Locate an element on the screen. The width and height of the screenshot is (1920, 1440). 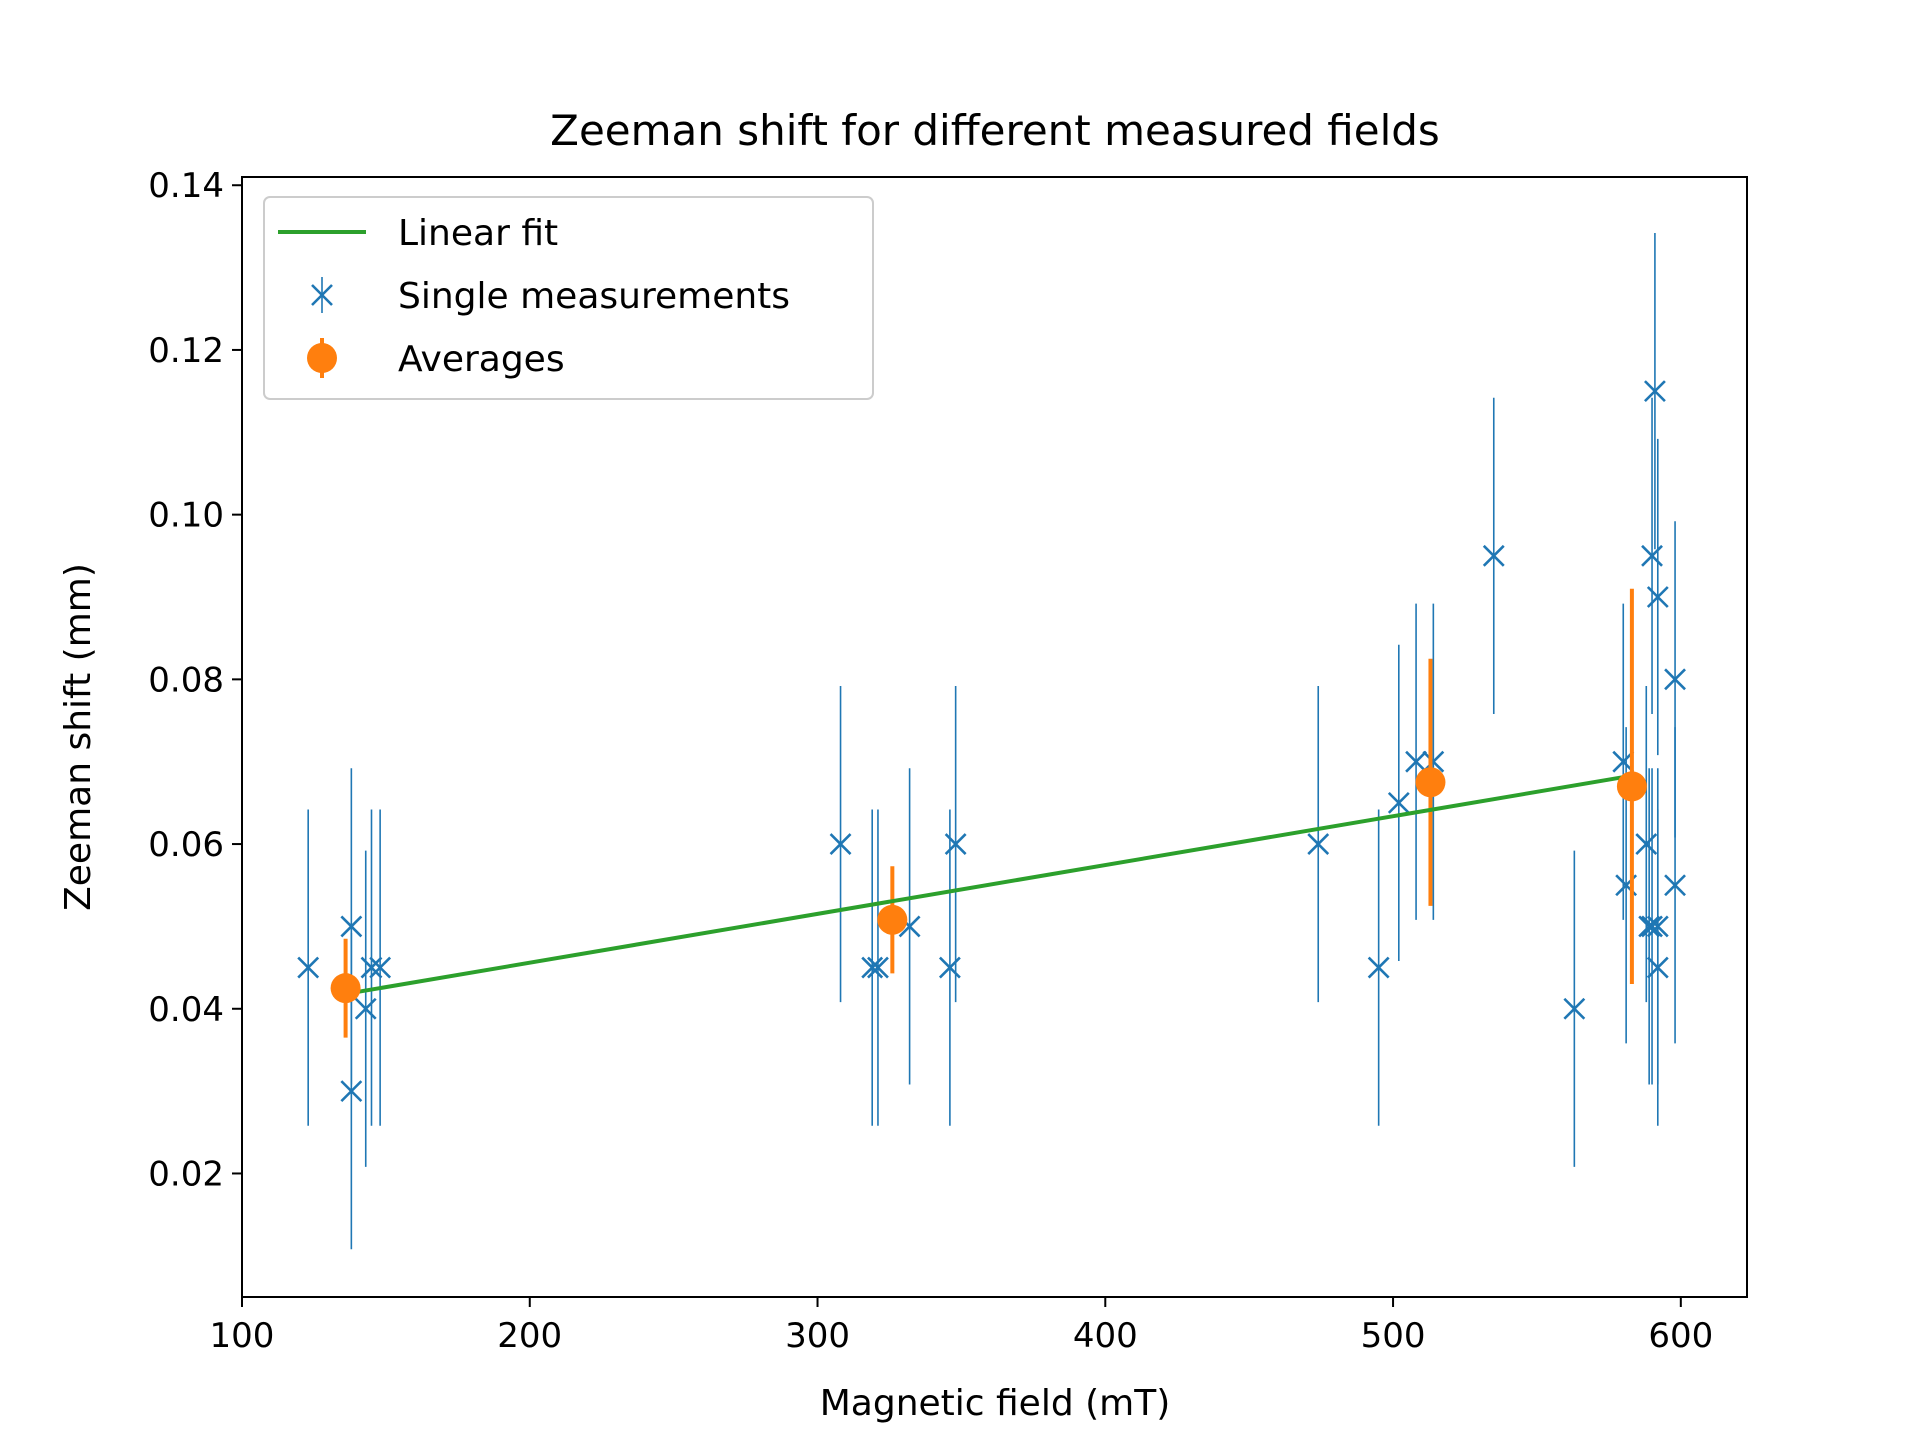
legend-label: Single measurements is located at coordinates (594, 296).